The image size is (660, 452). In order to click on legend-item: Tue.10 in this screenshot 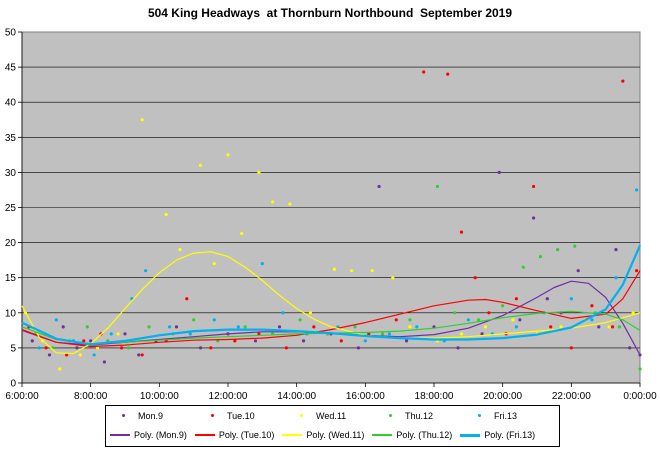, I will do `click(243, 416)`.